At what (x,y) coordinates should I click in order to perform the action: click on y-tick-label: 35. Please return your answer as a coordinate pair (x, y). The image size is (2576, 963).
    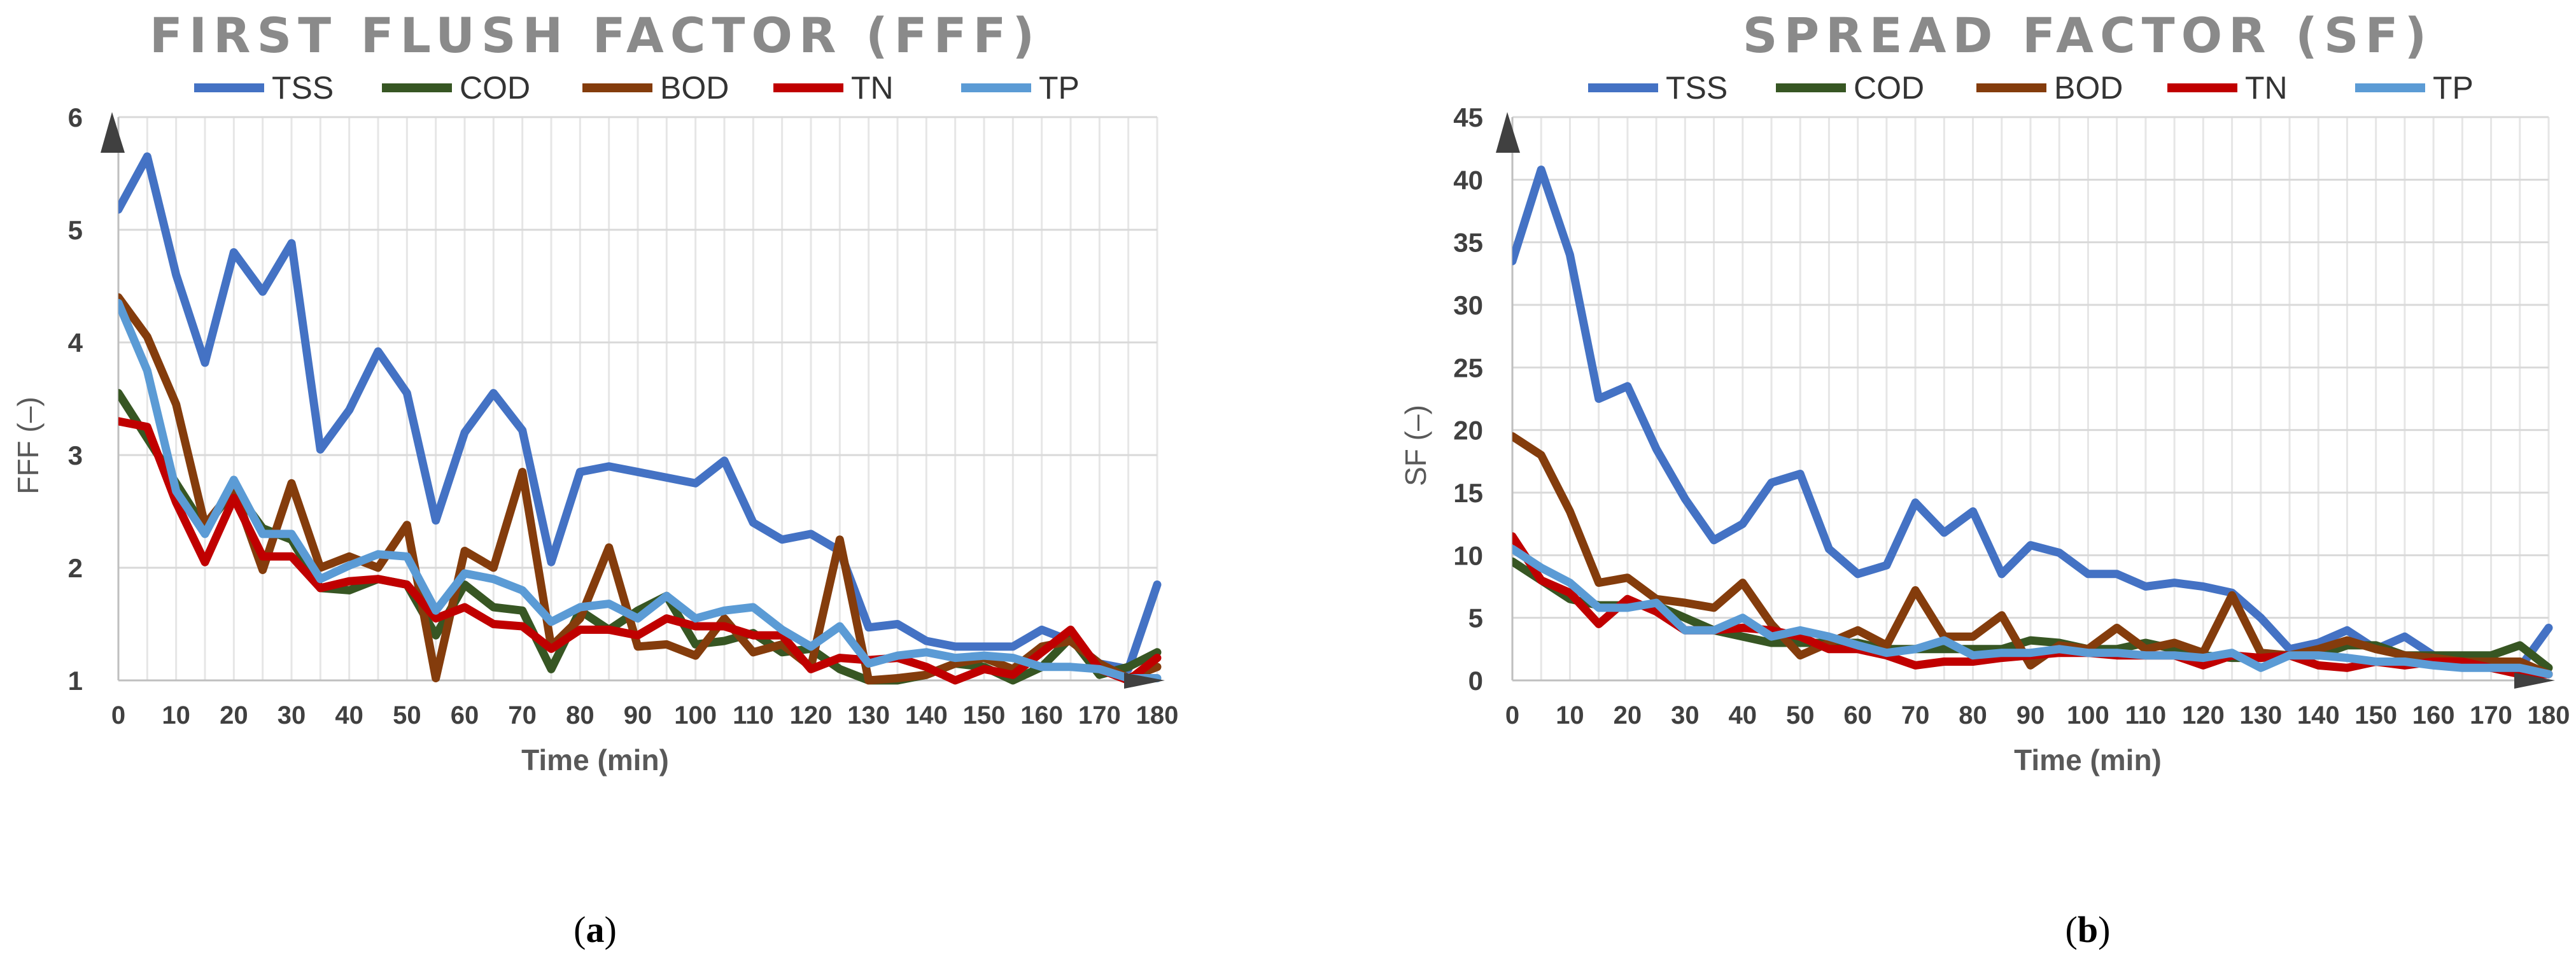
    Looking at the image, I should click on (1468, 243).